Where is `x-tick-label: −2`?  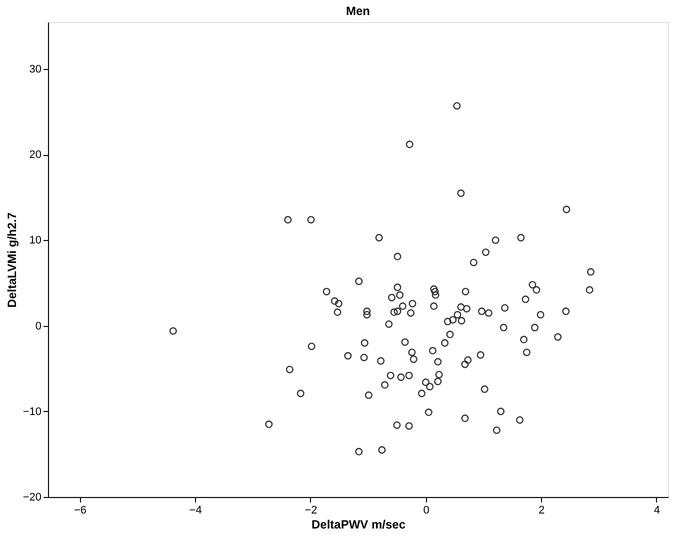 x-tick-label: −2 is located at coordinates (311, 510).